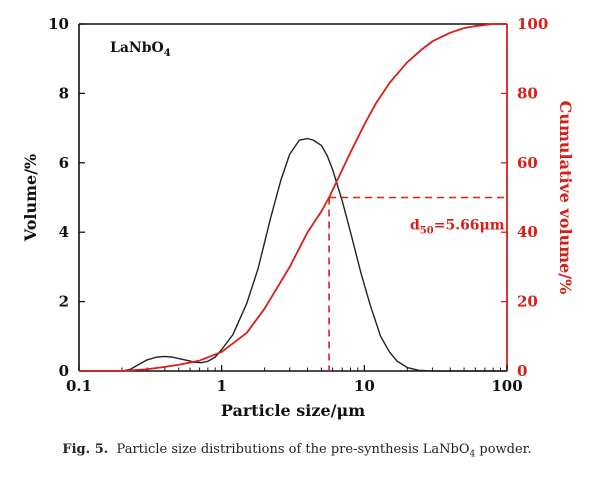  Describe the element at coordinates (64, 93) in the screenshot. I see `left-y-tick-label: 8` at that location.